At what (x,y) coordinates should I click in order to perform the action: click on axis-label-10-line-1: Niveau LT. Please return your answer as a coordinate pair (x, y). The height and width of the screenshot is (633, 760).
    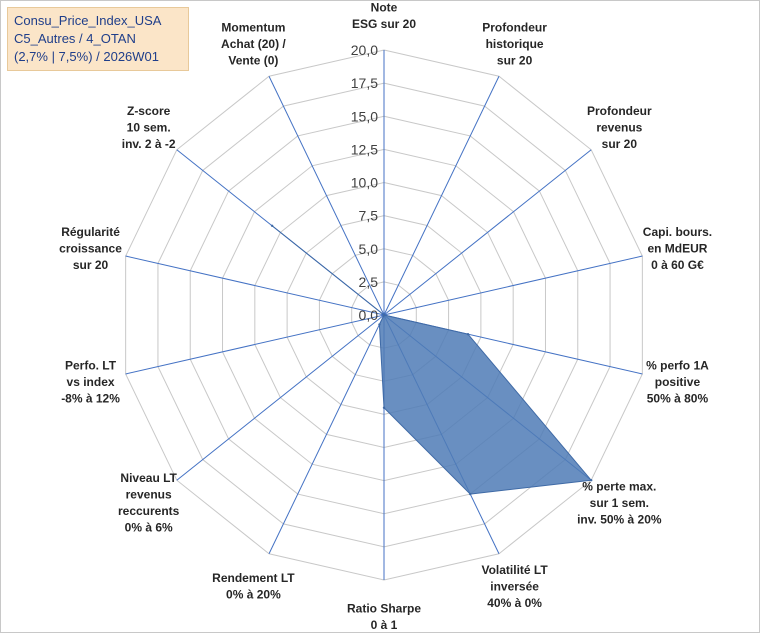
    Looking at the image, I should click on (148, 478).